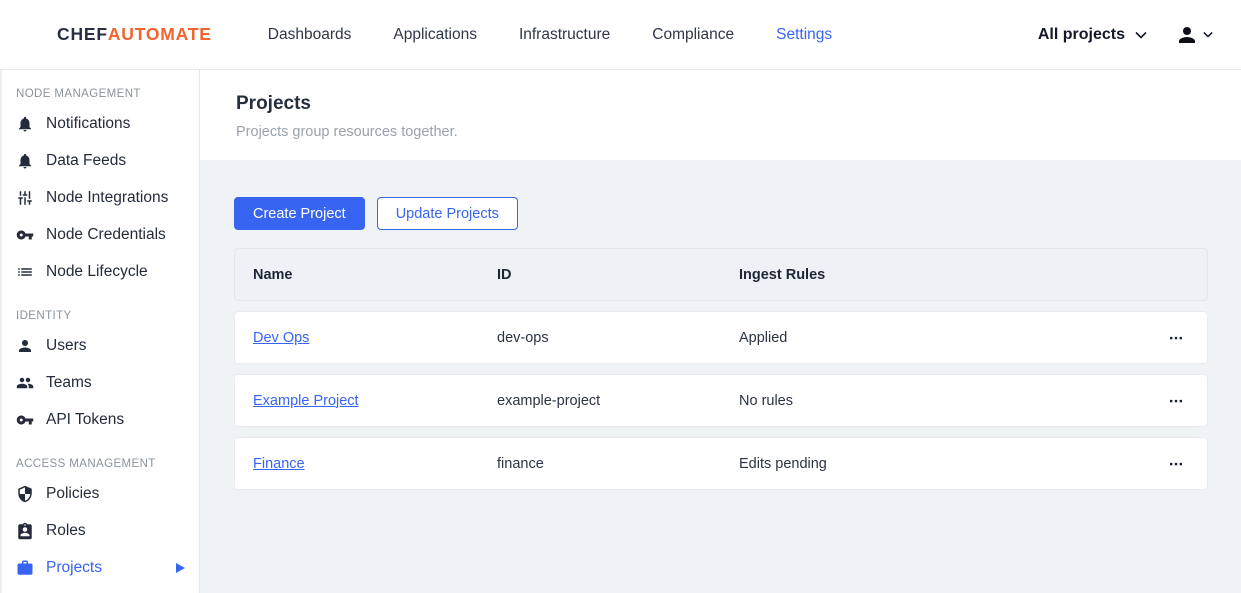 The width and height of the screenshot is (1241, 593). I want to click on sliders-icon, so click(25, 198).